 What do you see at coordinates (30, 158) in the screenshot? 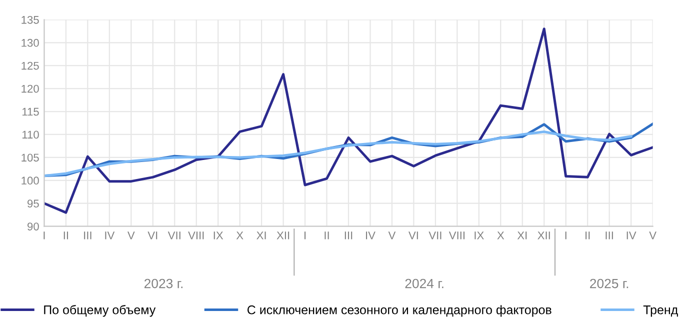
I see `y-tick-label: 105` at bounding box center [30, 158].